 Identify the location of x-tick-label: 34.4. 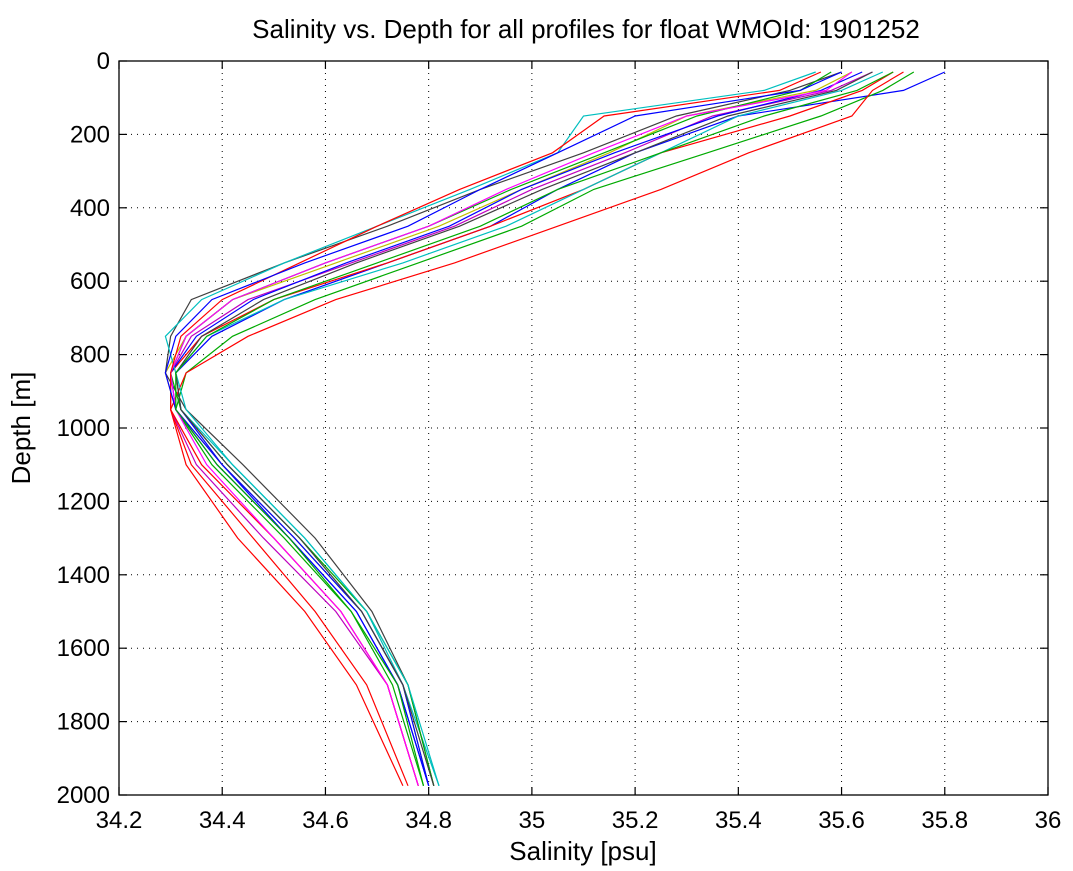
(222, 820).